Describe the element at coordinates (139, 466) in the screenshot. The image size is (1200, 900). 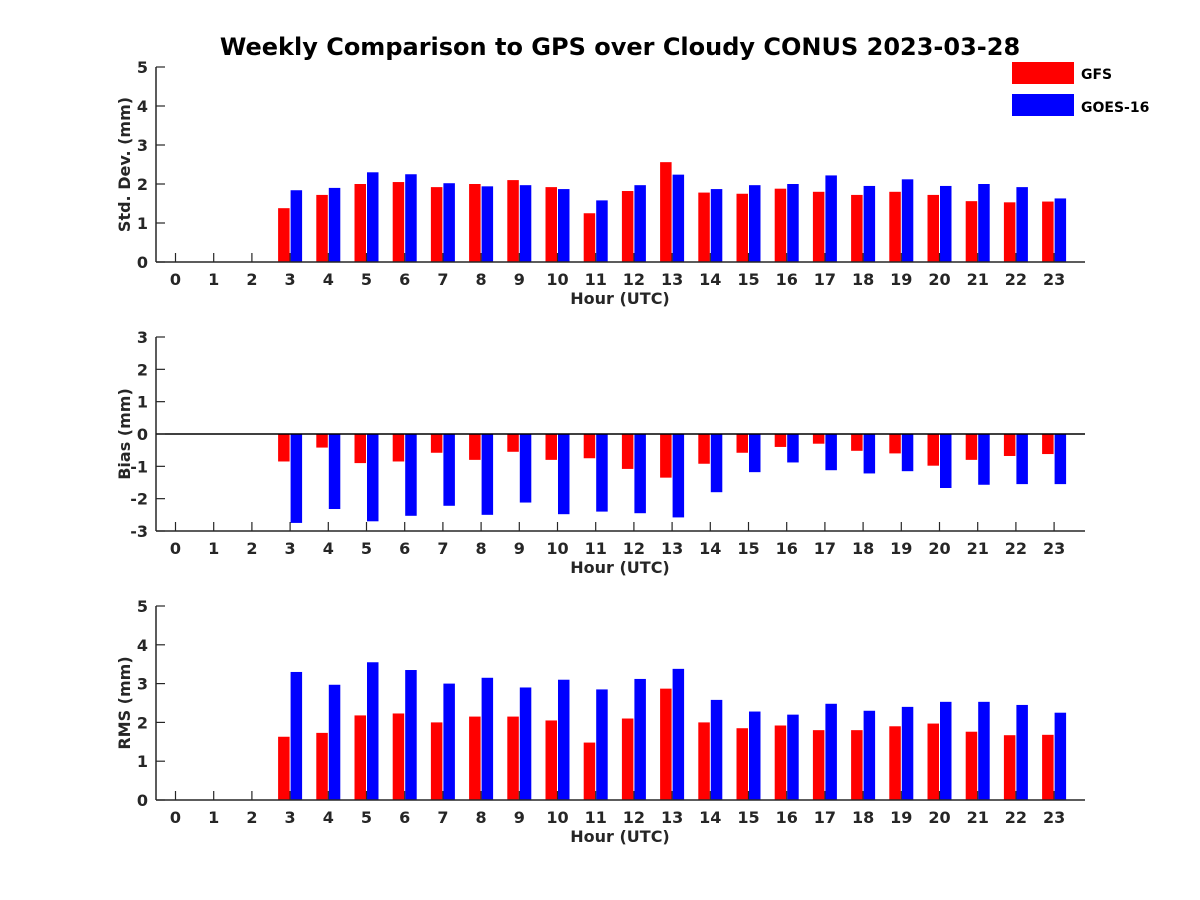
I see `y-tick-label: -1` at that location.